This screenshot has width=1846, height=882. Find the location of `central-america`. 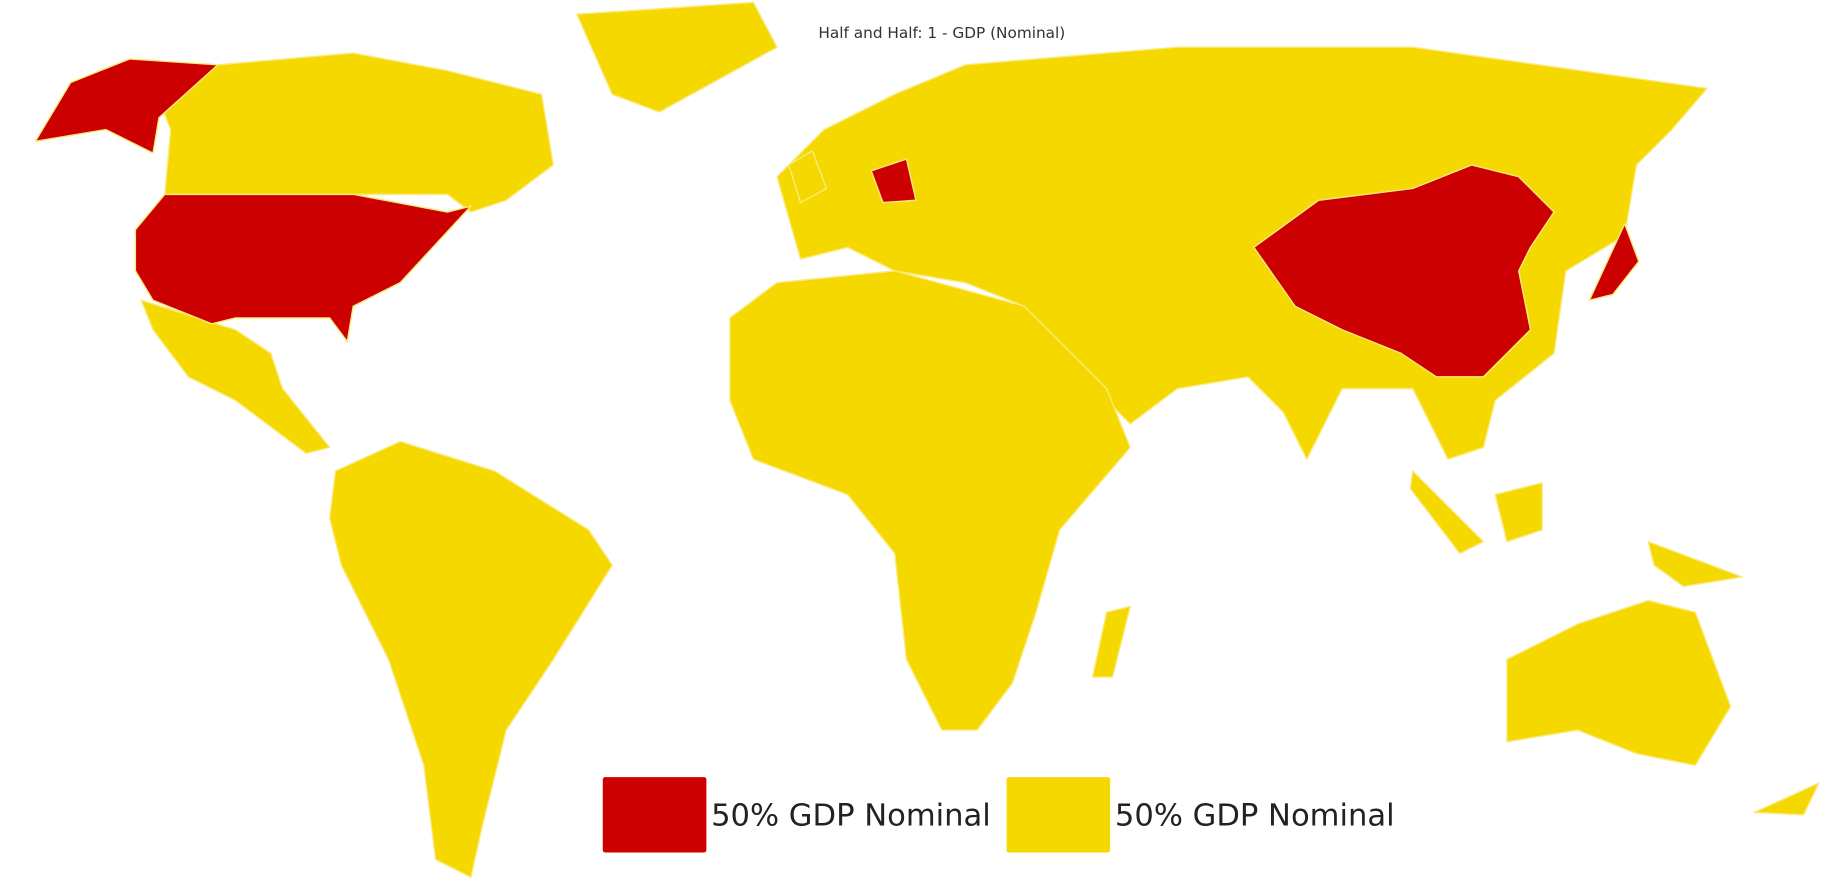

central-america is located at coordinates (235, 377).